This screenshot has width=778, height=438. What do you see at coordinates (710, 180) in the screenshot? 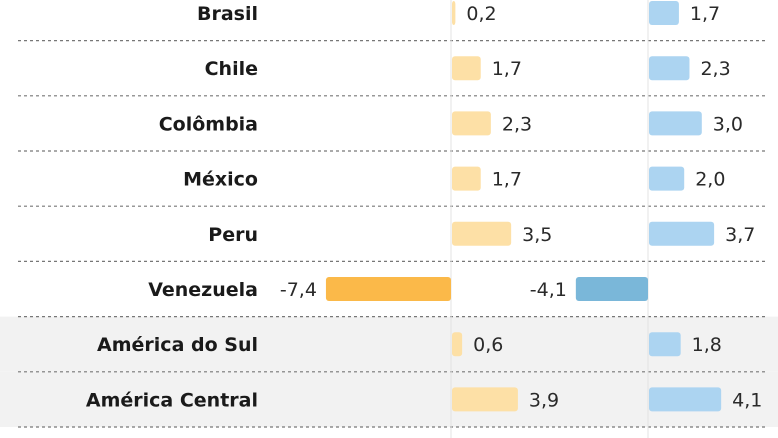
I see `data-label: 2,0` at bounding box center [710, 180].